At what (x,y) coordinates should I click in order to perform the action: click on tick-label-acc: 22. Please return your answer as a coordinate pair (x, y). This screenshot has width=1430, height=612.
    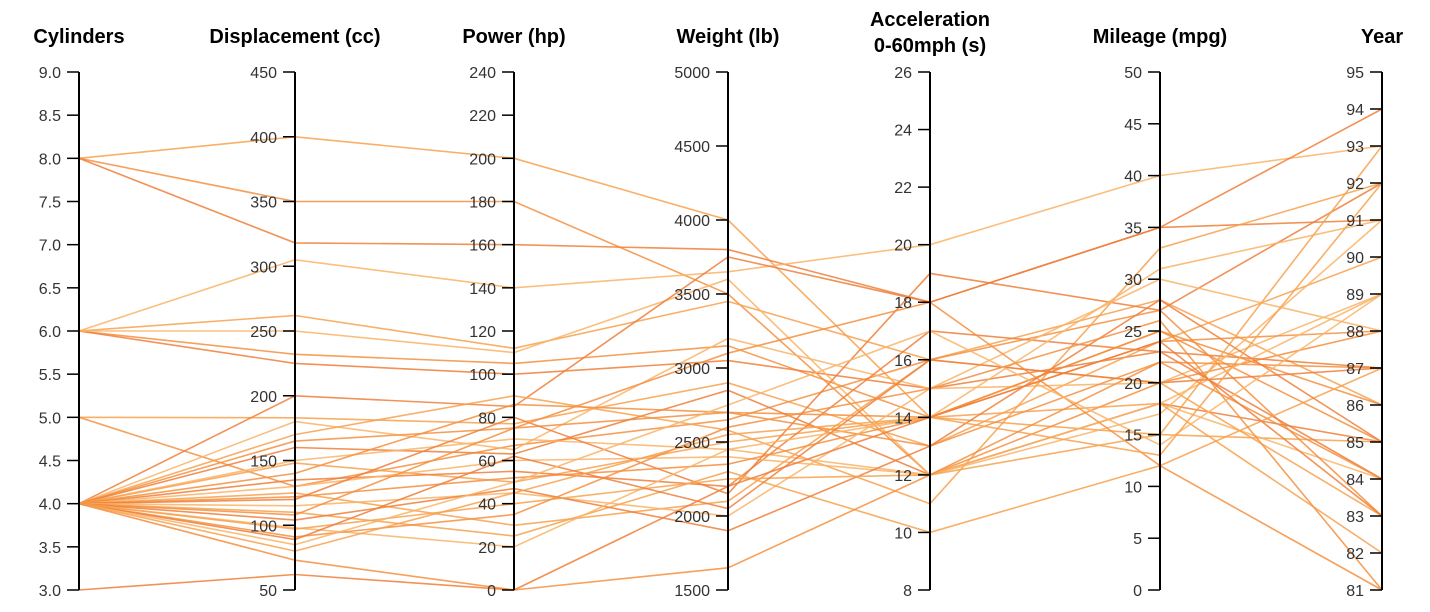
    Looking at the image, I should click on (903, 188).